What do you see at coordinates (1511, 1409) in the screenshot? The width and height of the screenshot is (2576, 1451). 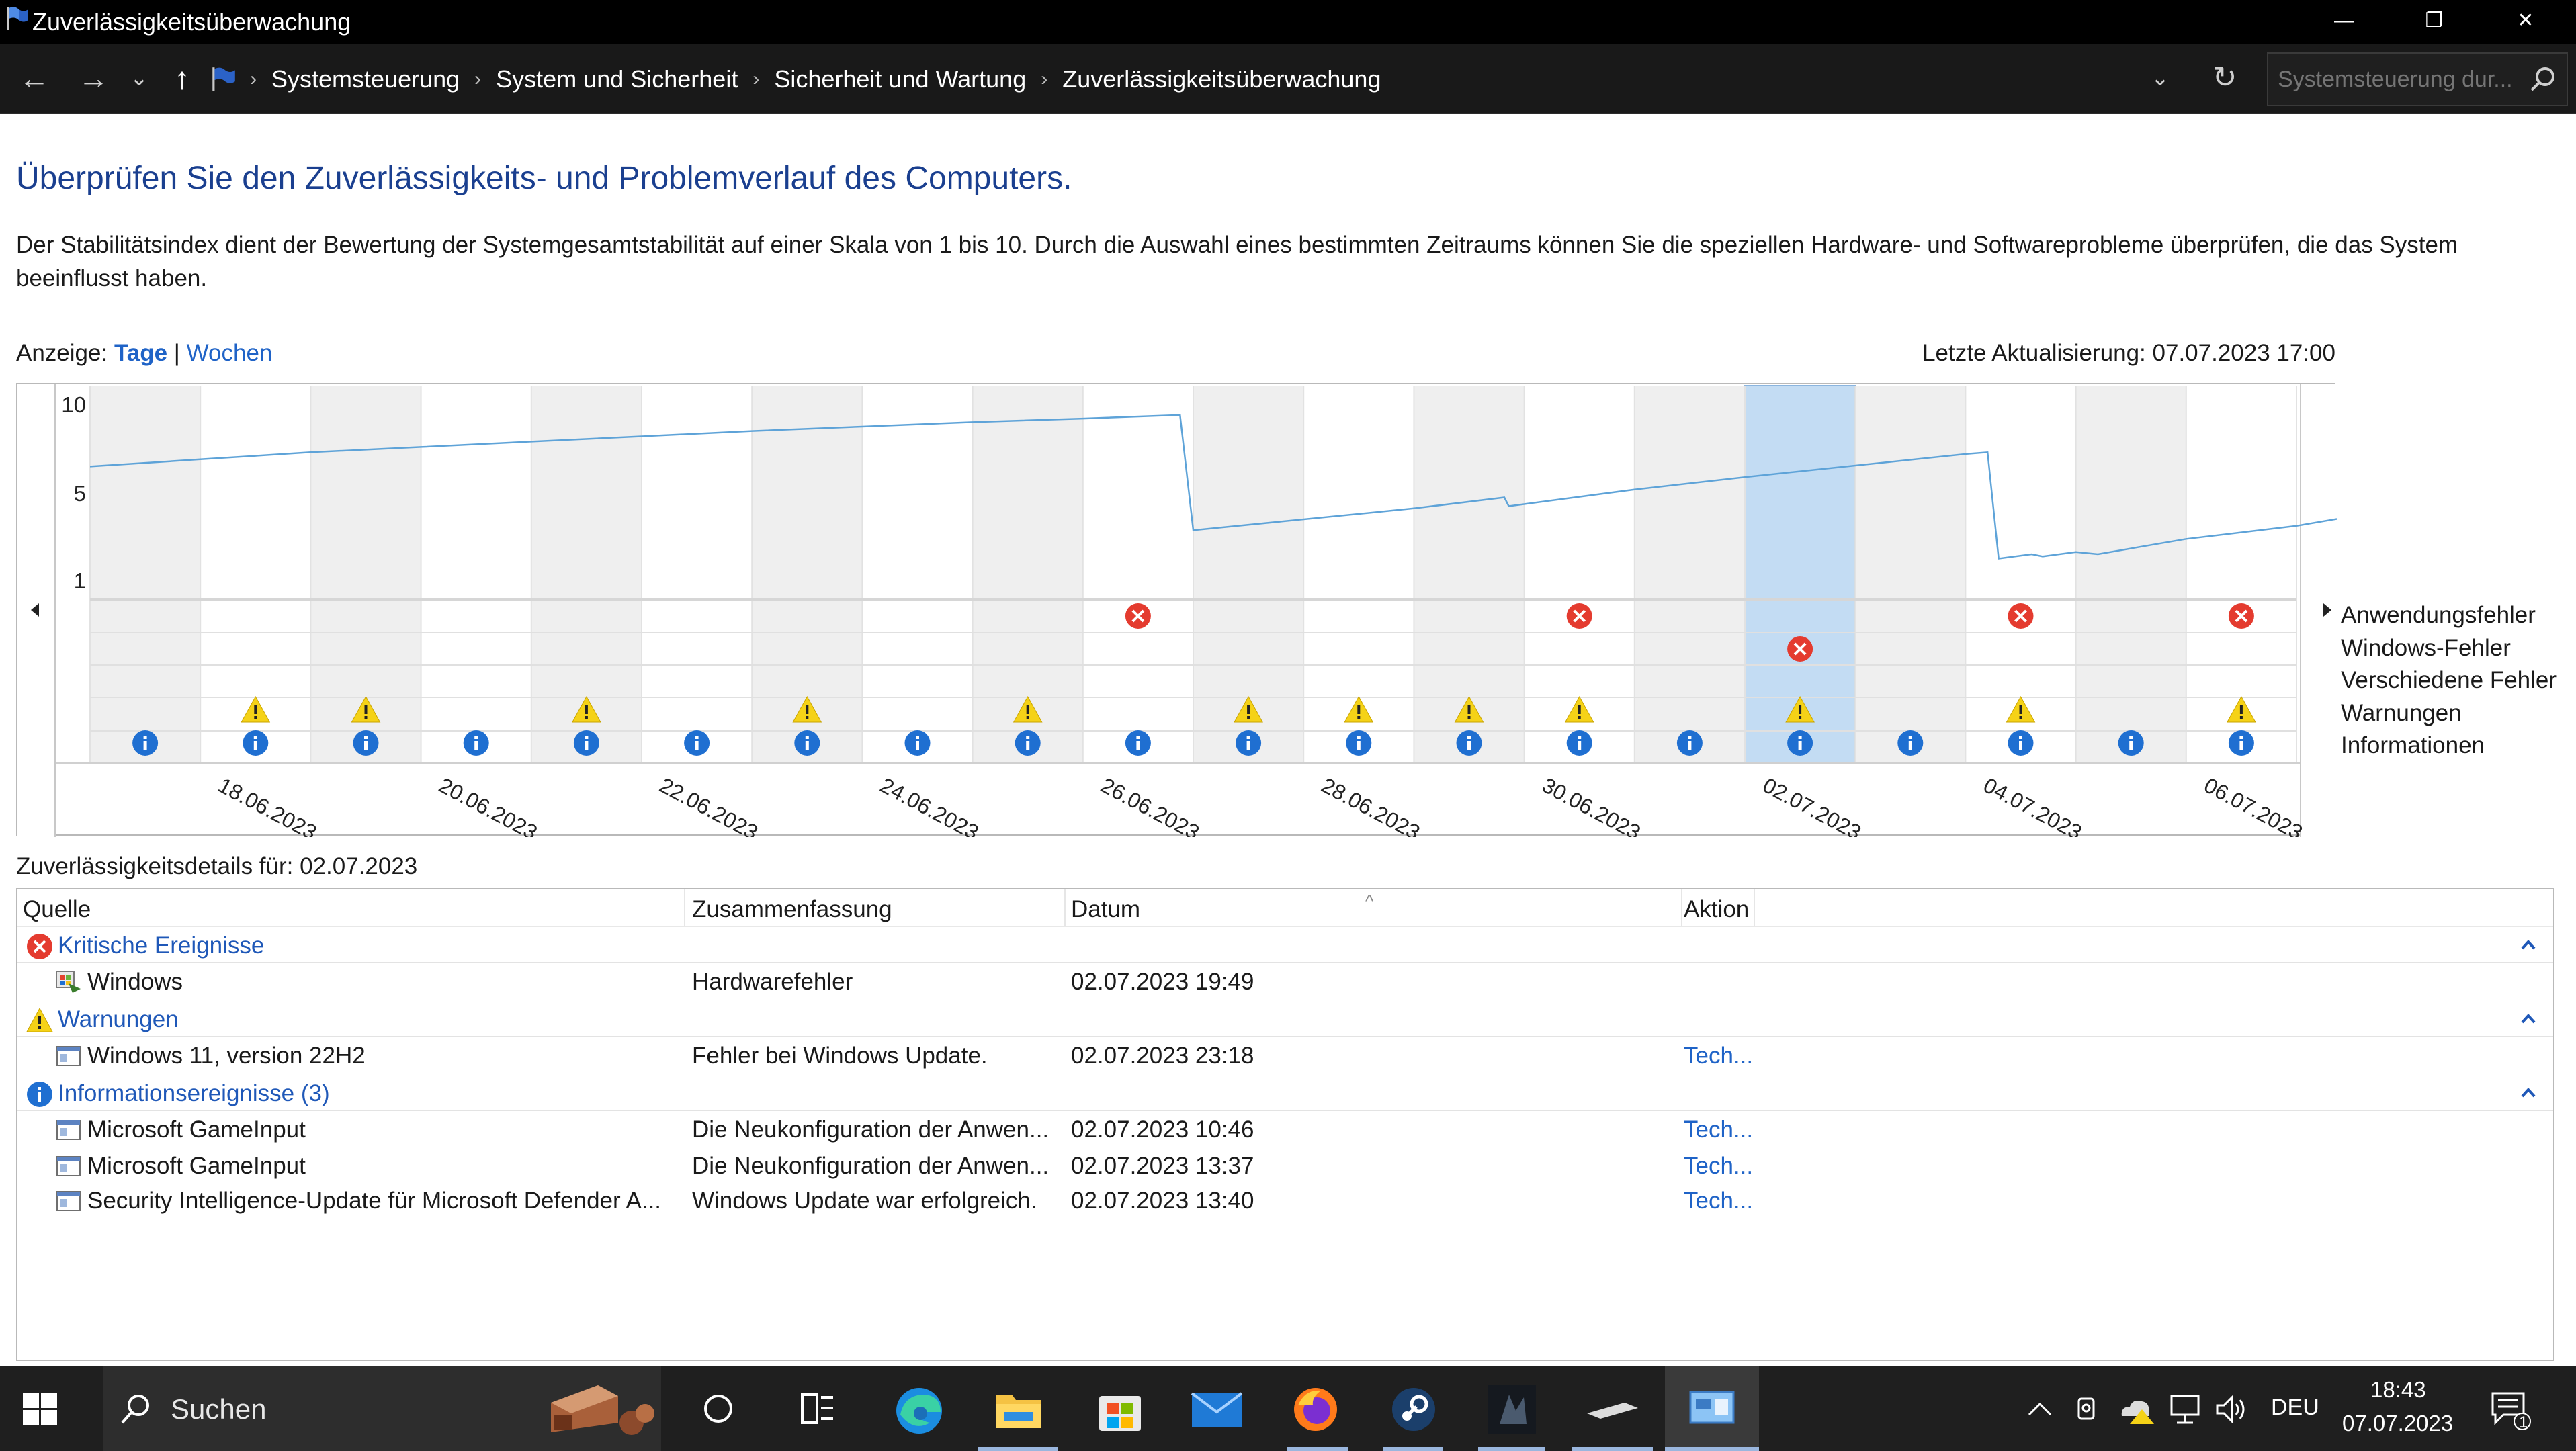 I see `game-app-icon` at bounding box center [1511, 1409].